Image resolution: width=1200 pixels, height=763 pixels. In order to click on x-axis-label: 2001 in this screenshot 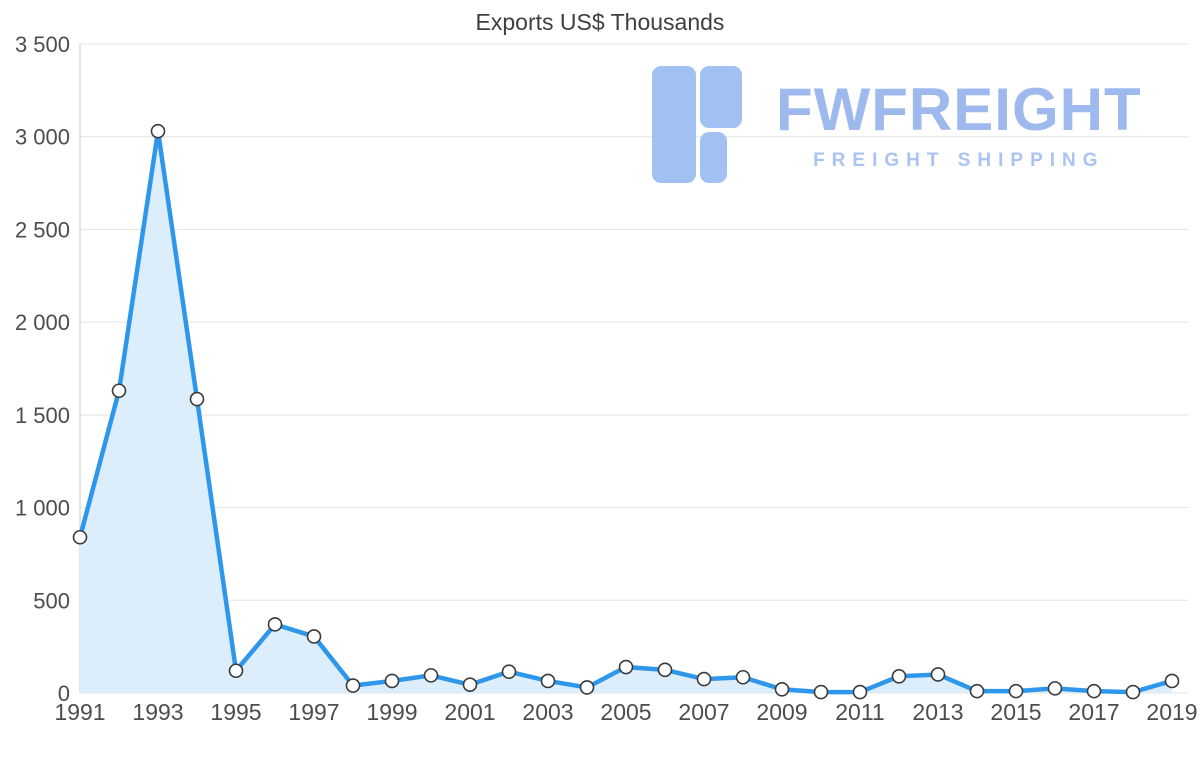, I will do `click(469, 712)`.